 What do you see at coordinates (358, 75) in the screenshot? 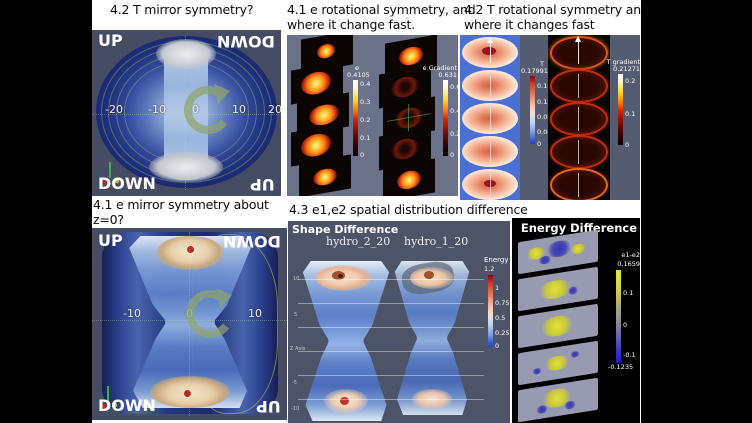
I see `colorbar-e-max: 0.4105` at bounding box center [358, 75].